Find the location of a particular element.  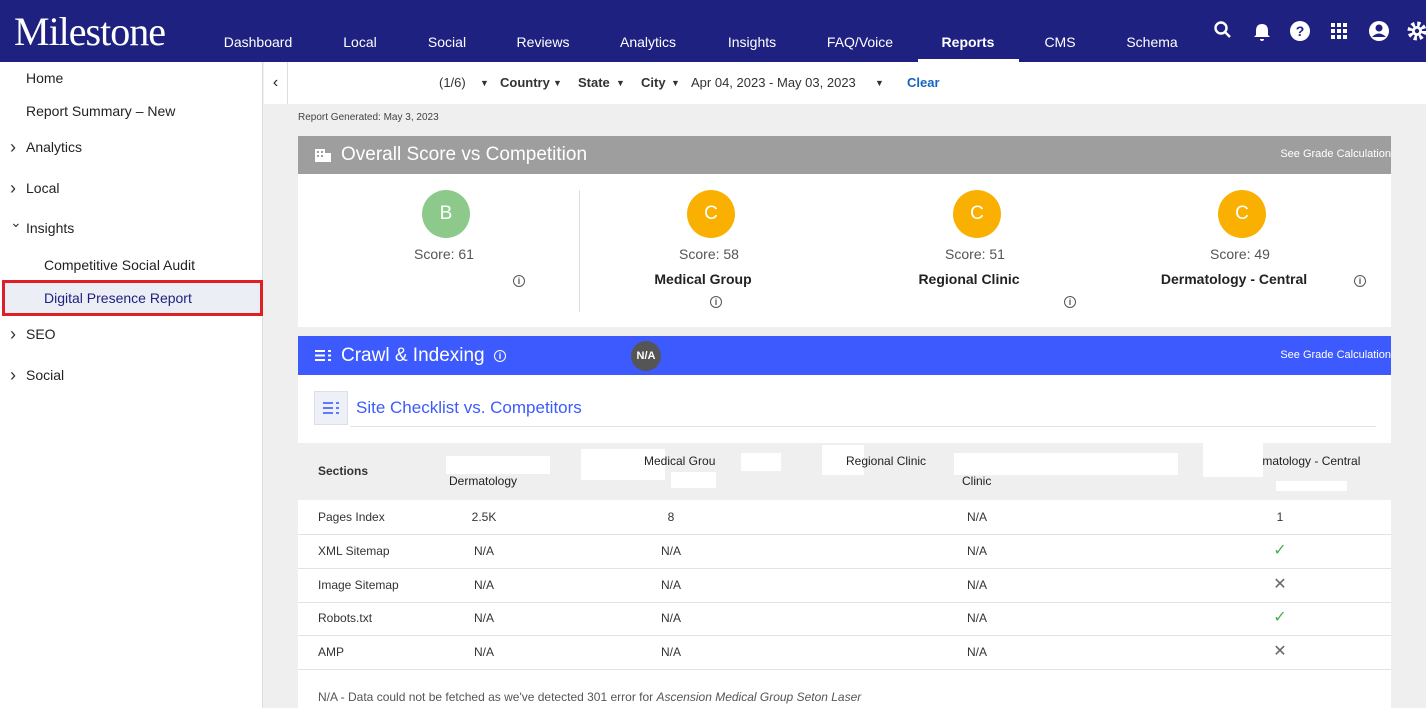

competitor-name: Regional Clinic is located at coordinates (969, 279).